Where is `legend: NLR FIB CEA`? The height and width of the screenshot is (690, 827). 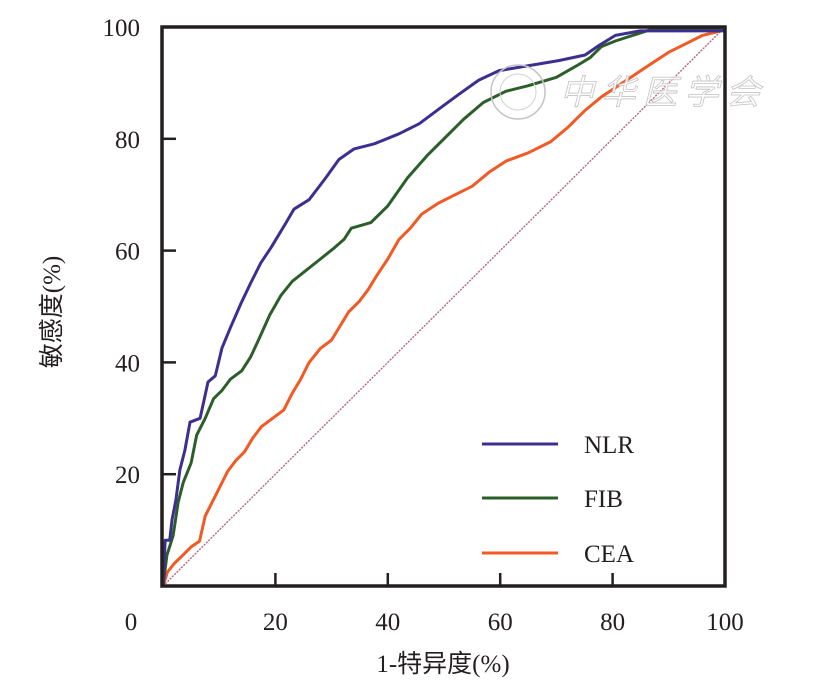
legend: NLR FIB CEA is located at coordinates (558, 500).